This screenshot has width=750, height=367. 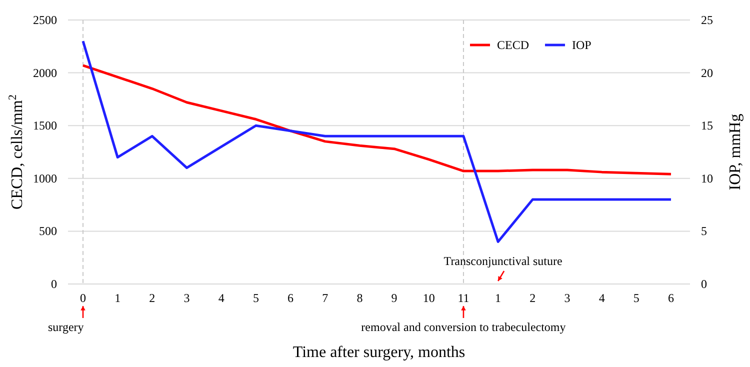 I want to click on y-tick-label: 1000, so click(x=45, y=178).